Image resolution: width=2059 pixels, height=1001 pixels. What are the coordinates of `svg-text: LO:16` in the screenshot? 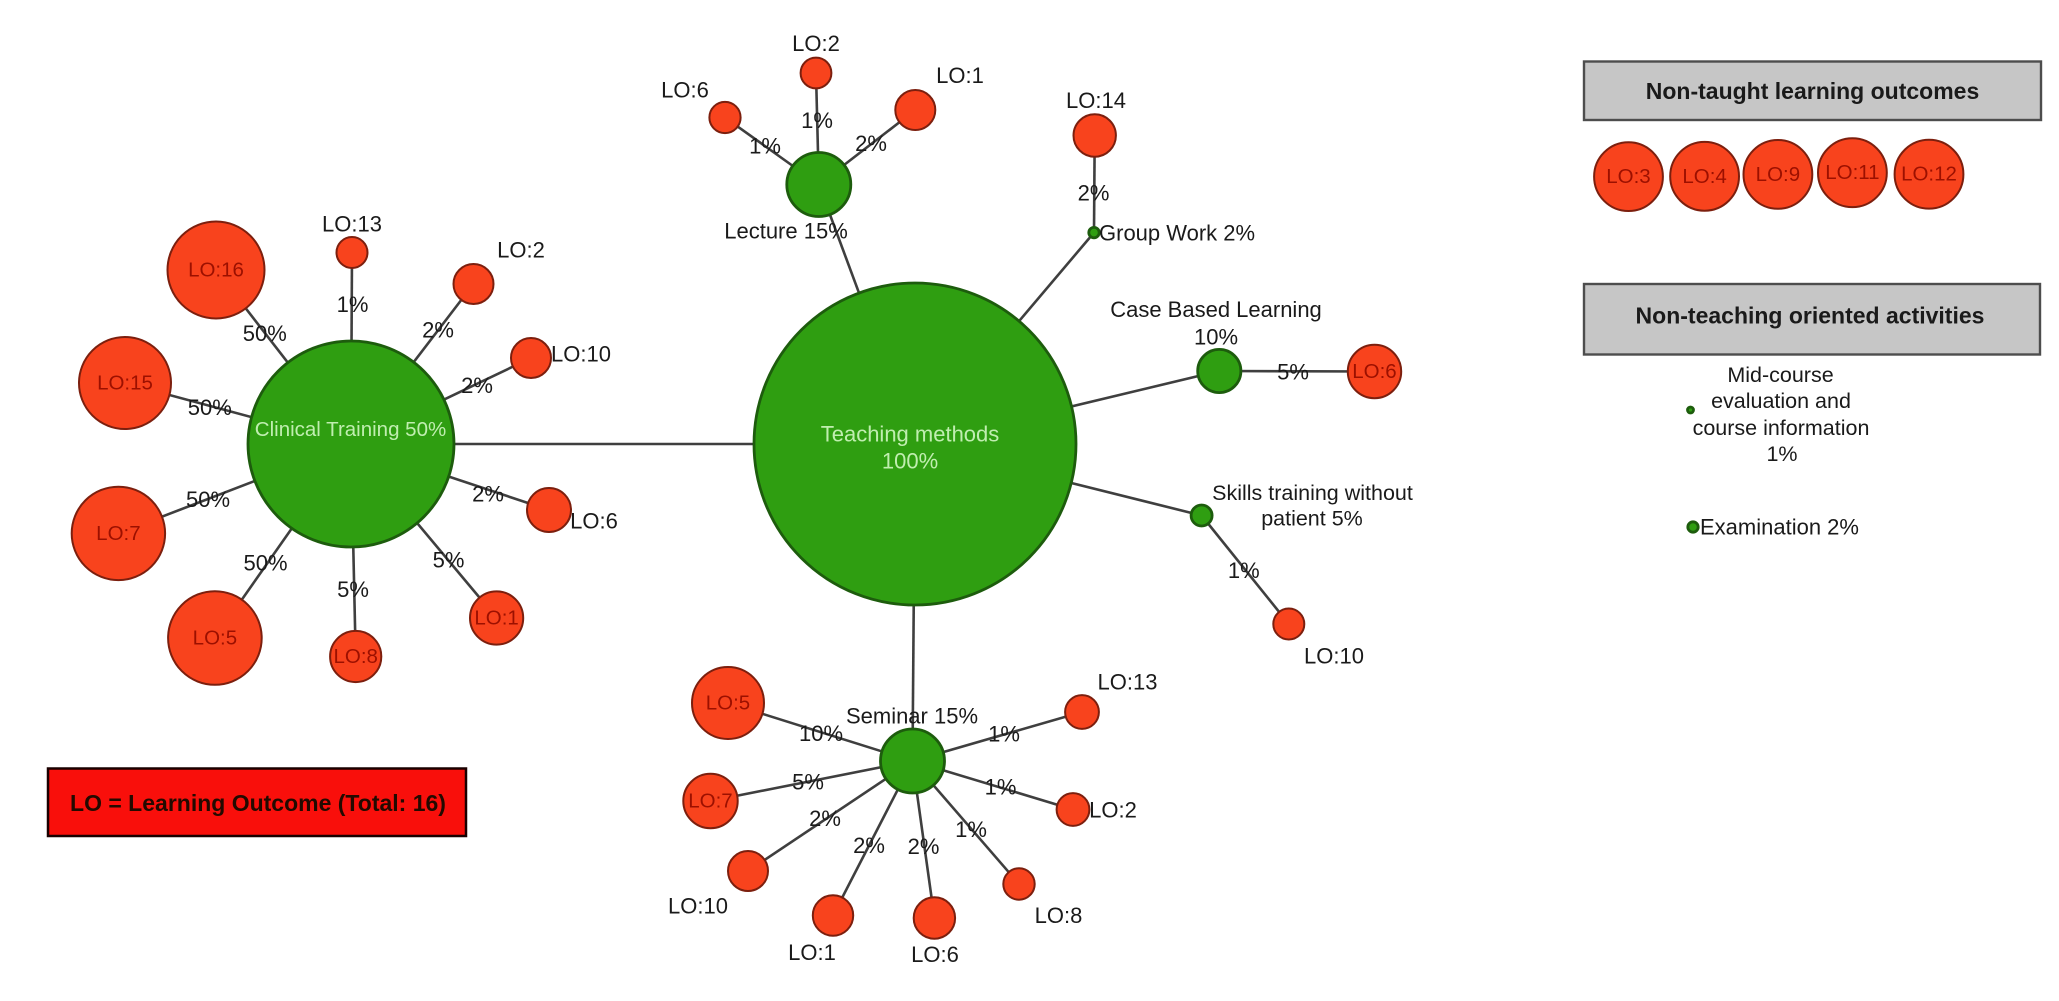 It's located at (216, 270).